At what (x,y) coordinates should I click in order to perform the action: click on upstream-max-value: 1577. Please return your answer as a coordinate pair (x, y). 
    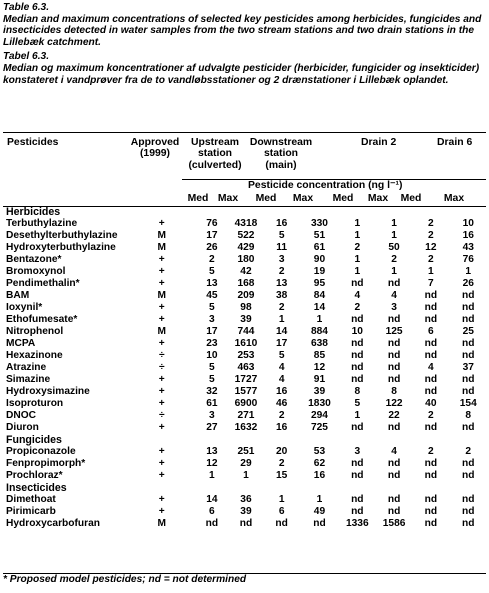
    Looking at the image, I should click on (246, 391).